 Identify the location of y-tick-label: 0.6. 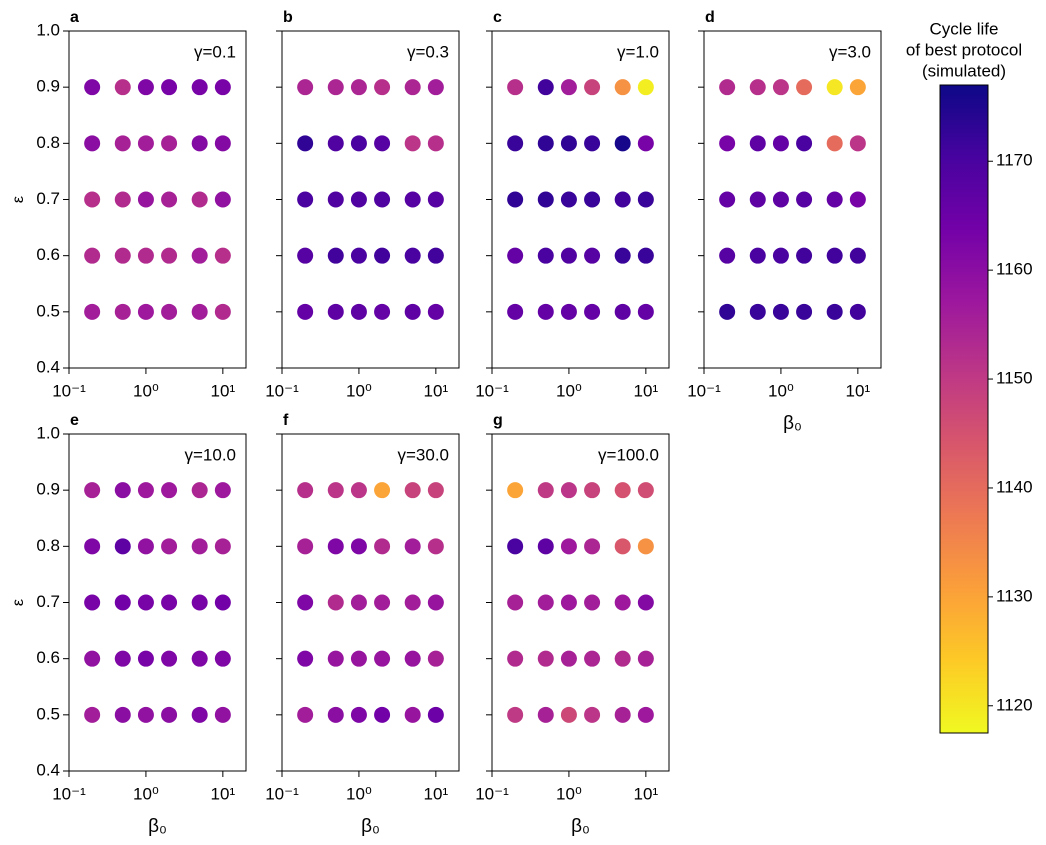
(48, 657).